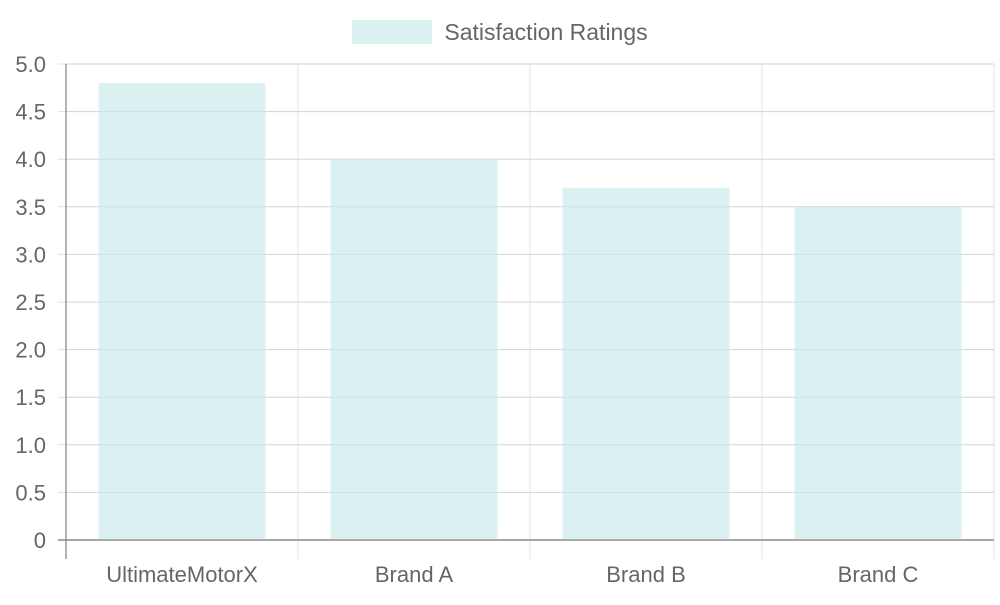  I want to click on y-tick-label: 0, so click(40, 540).